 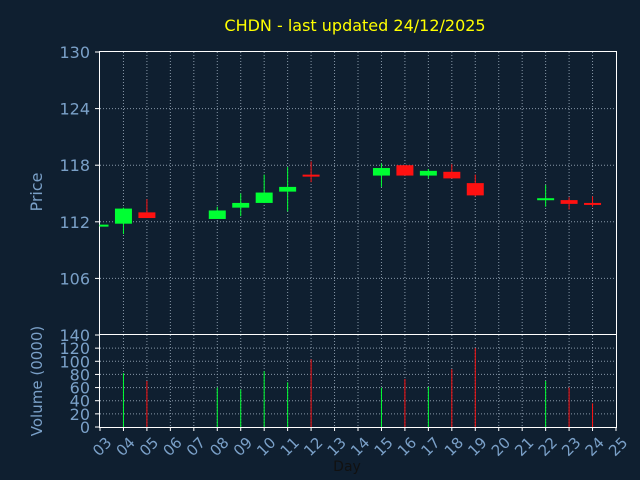 I want to click on volume-tick-label: 0, so click(x=85, y=427).